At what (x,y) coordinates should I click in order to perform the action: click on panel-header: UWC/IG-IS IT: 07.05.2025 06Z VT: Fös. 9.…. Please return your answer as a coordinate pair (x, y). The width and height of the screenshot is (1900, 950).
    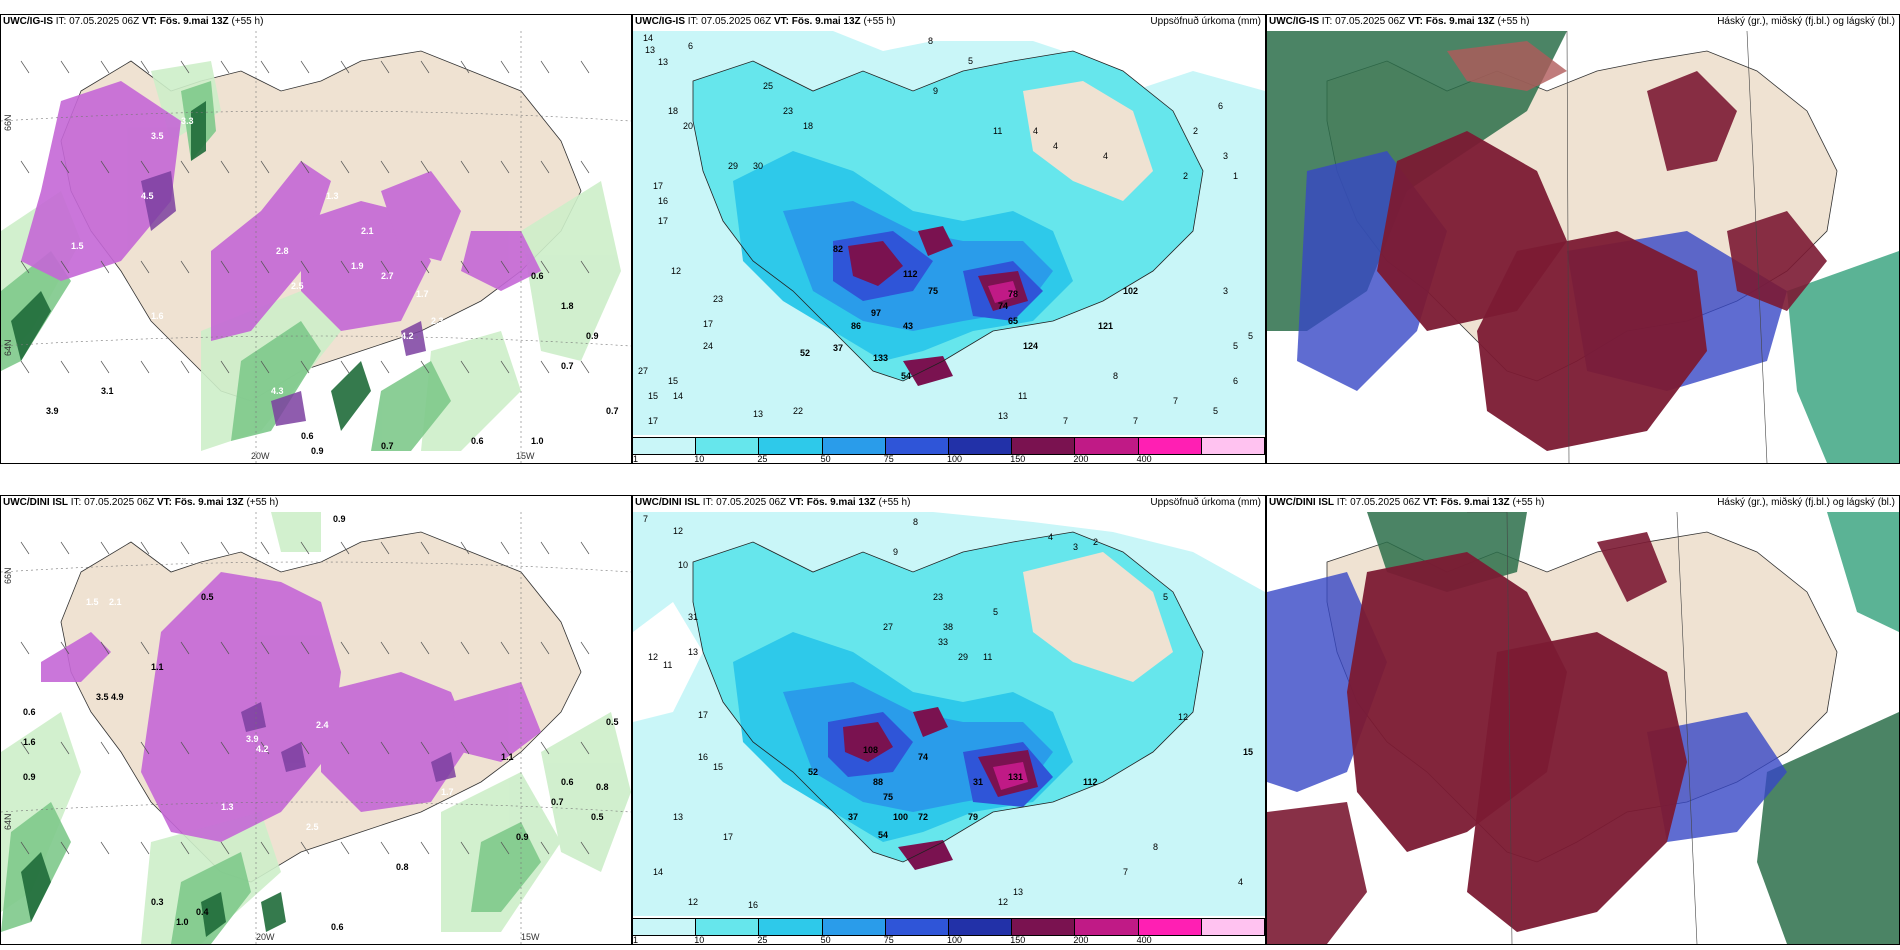
    Looking at the image, I should click on (133, 21).